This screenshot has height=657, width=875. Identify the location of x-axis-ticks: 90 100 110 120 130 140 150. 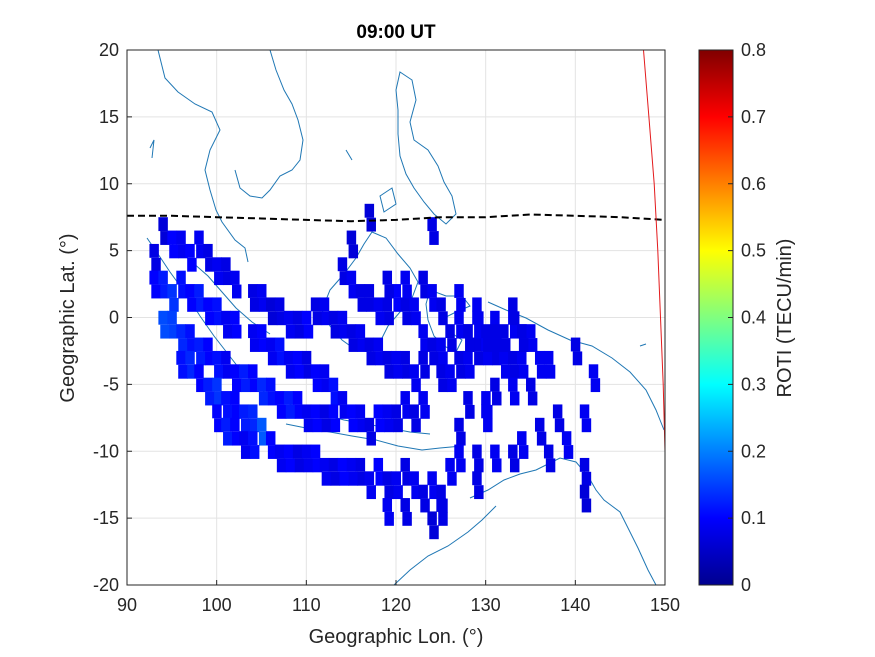
(398, 597).